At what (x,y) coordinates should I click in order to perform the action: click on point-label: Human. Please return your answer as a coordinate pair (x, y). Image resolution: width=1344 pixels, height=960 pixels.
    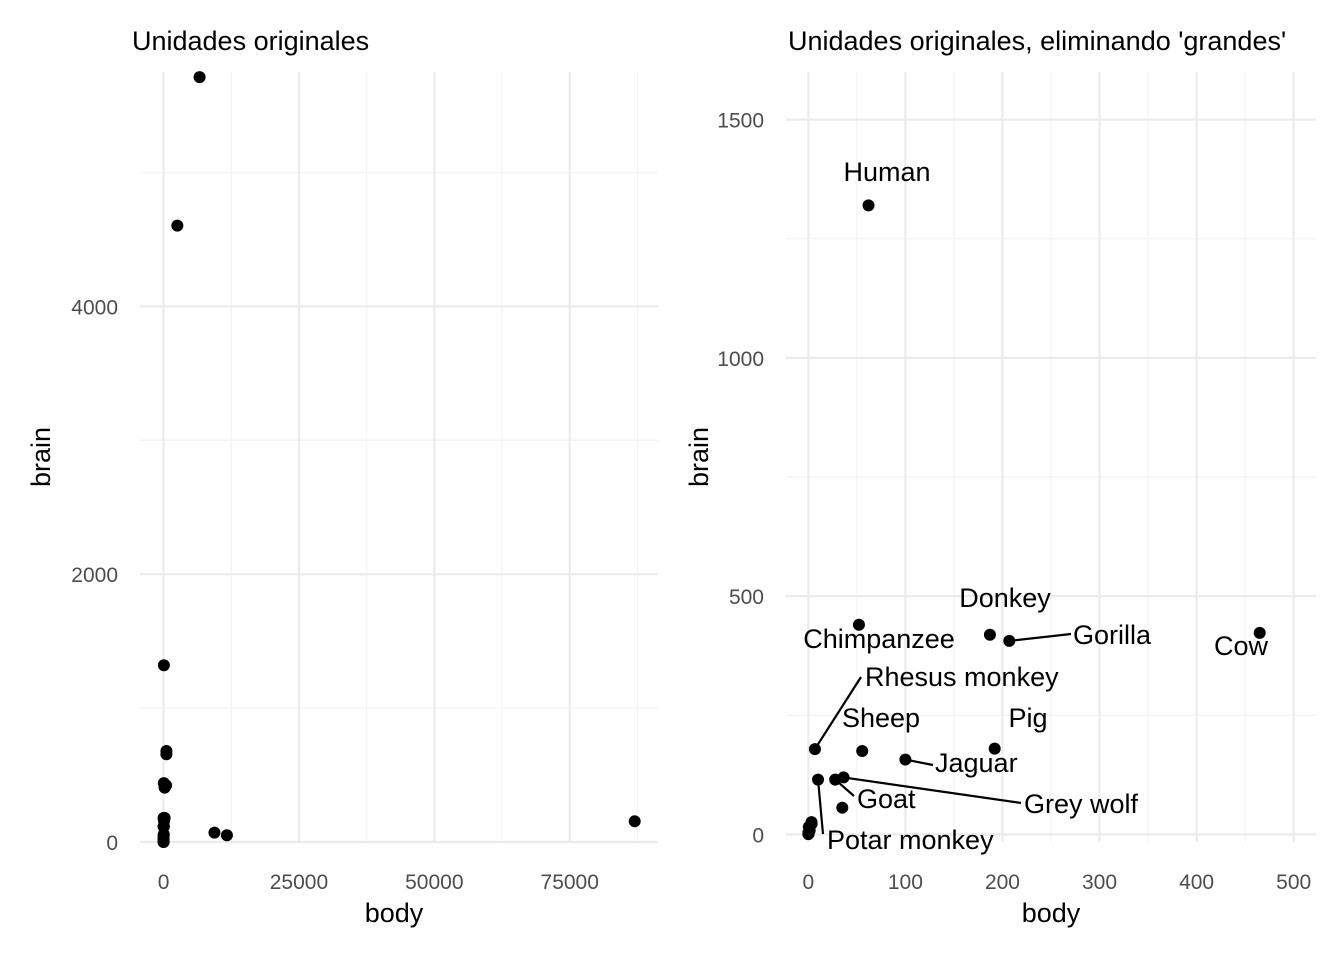
    Looking at the image, I should click on (886, 172).